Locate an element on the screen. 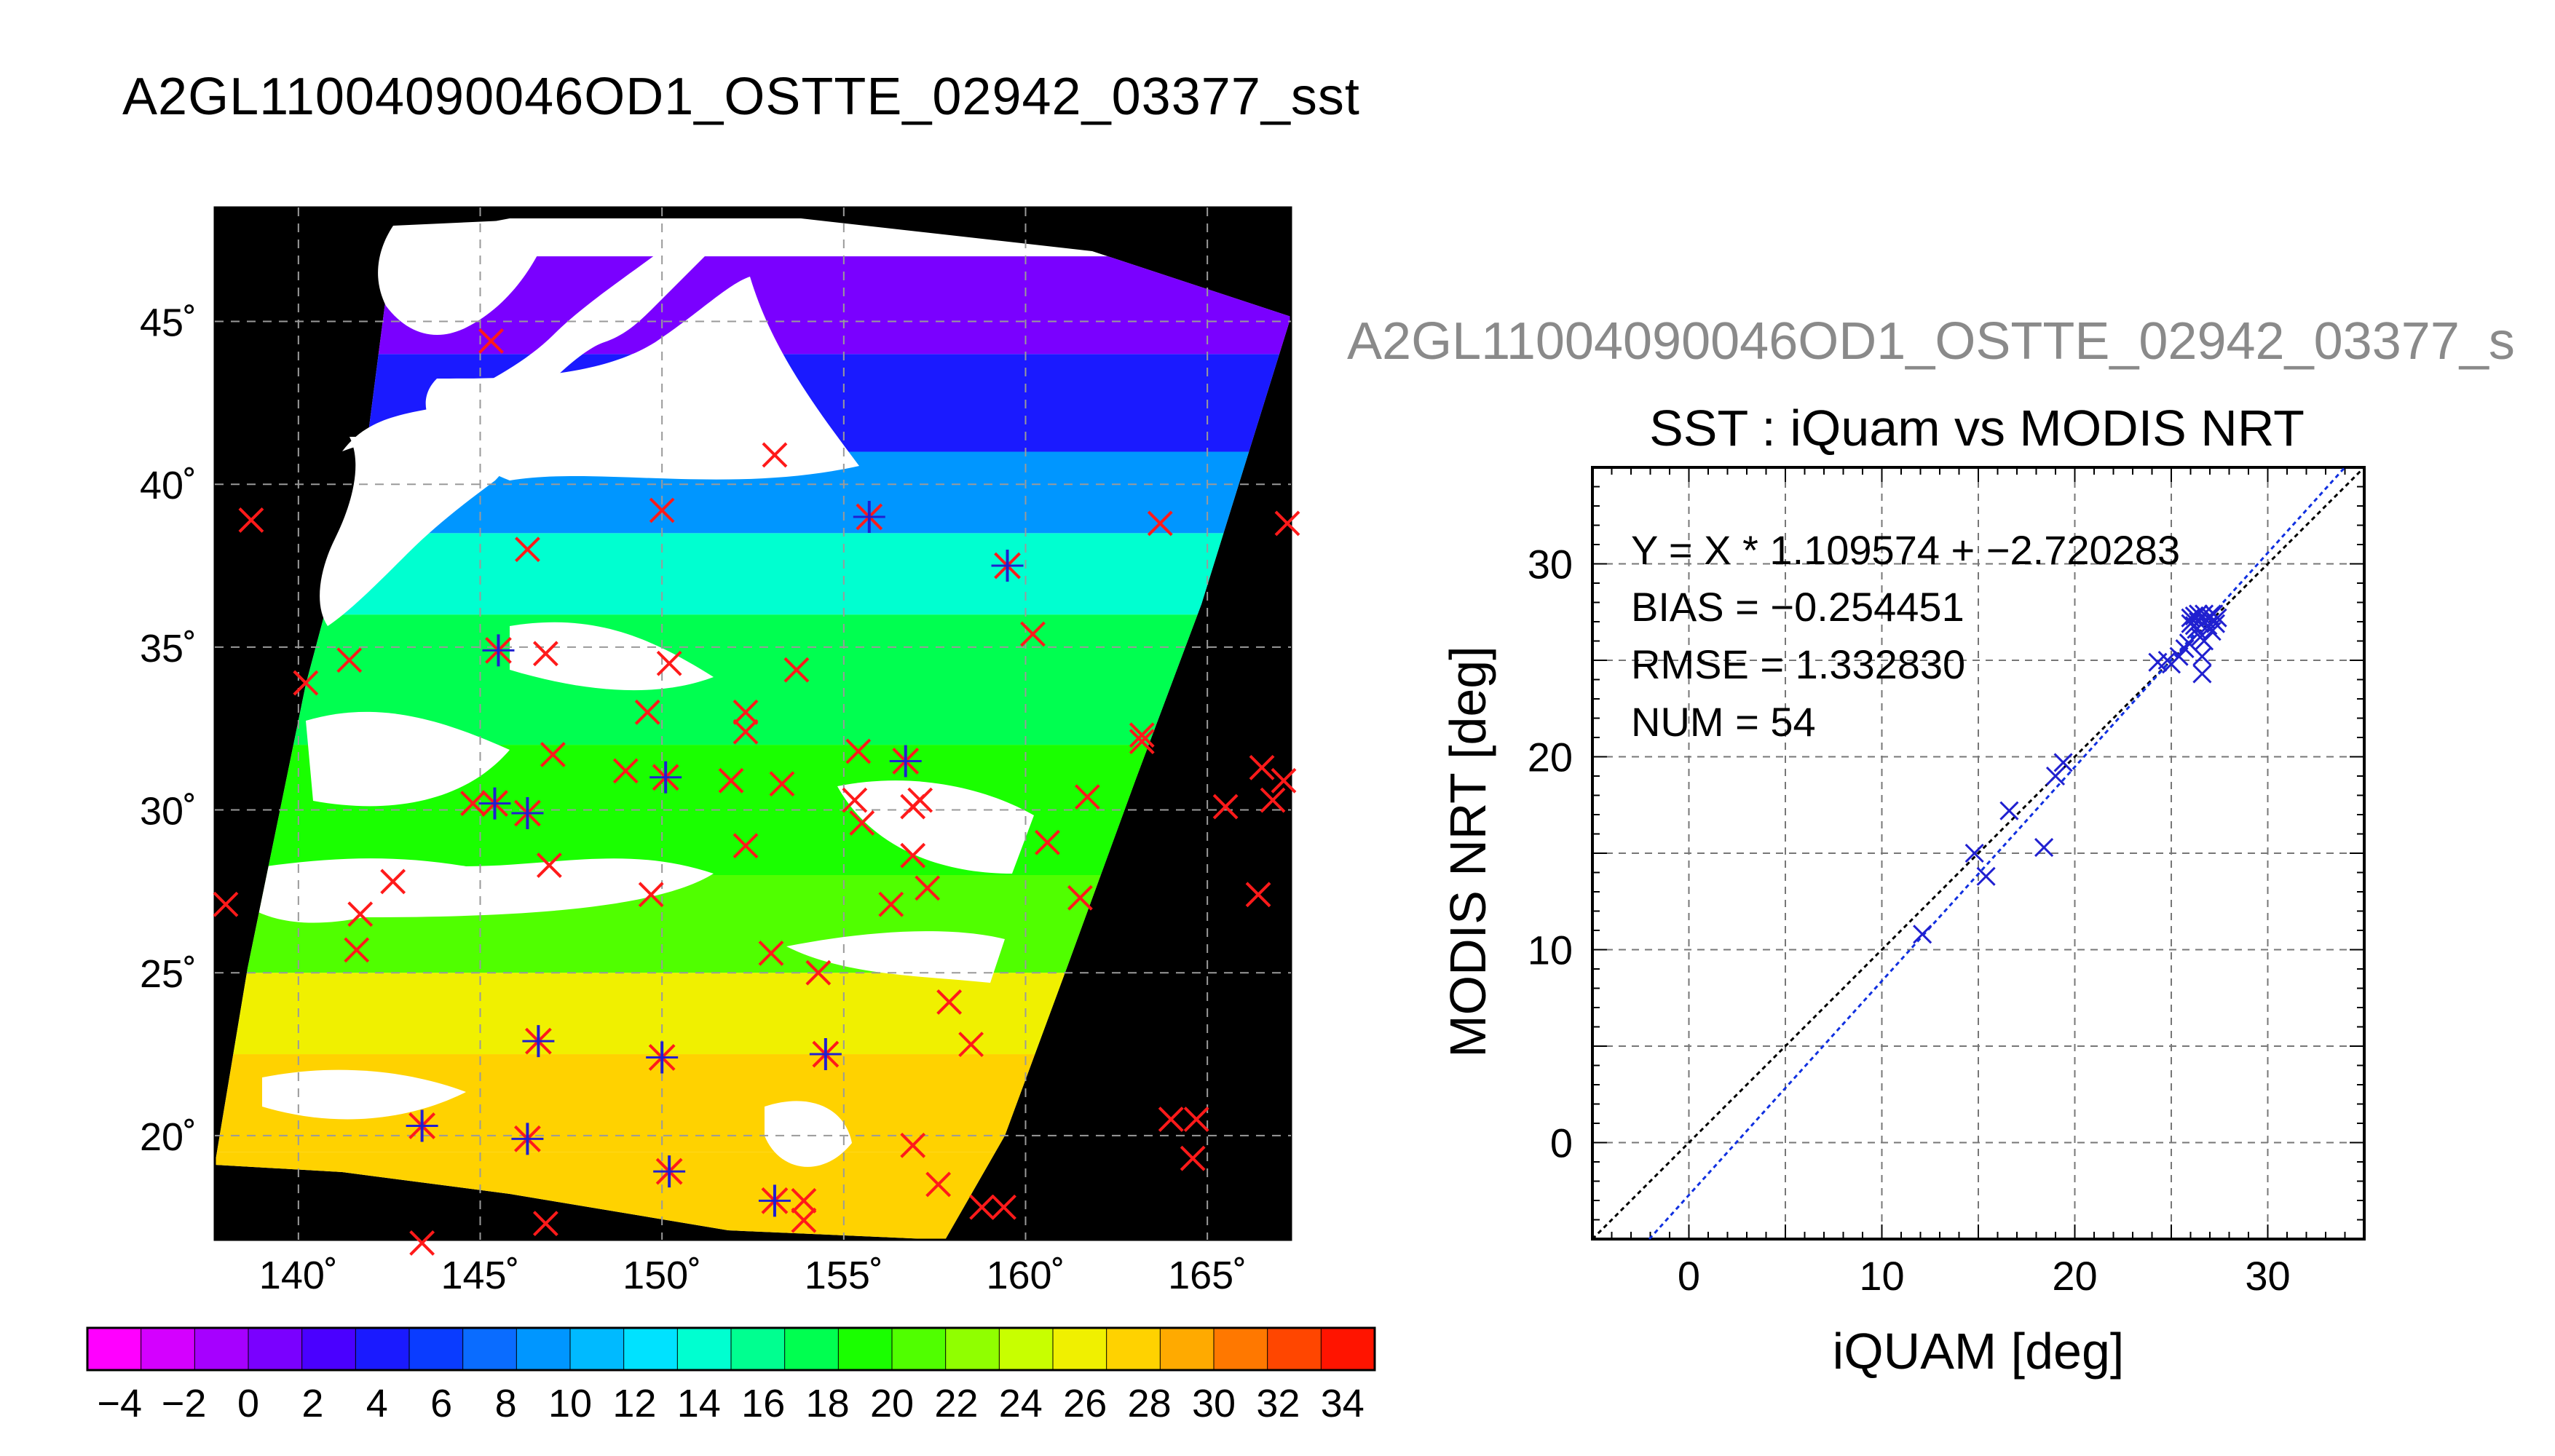 The width and height of the screenshot is (2555, 1456). scatter-x-tick-label: 10 is located at coordinates (1881, 1276).